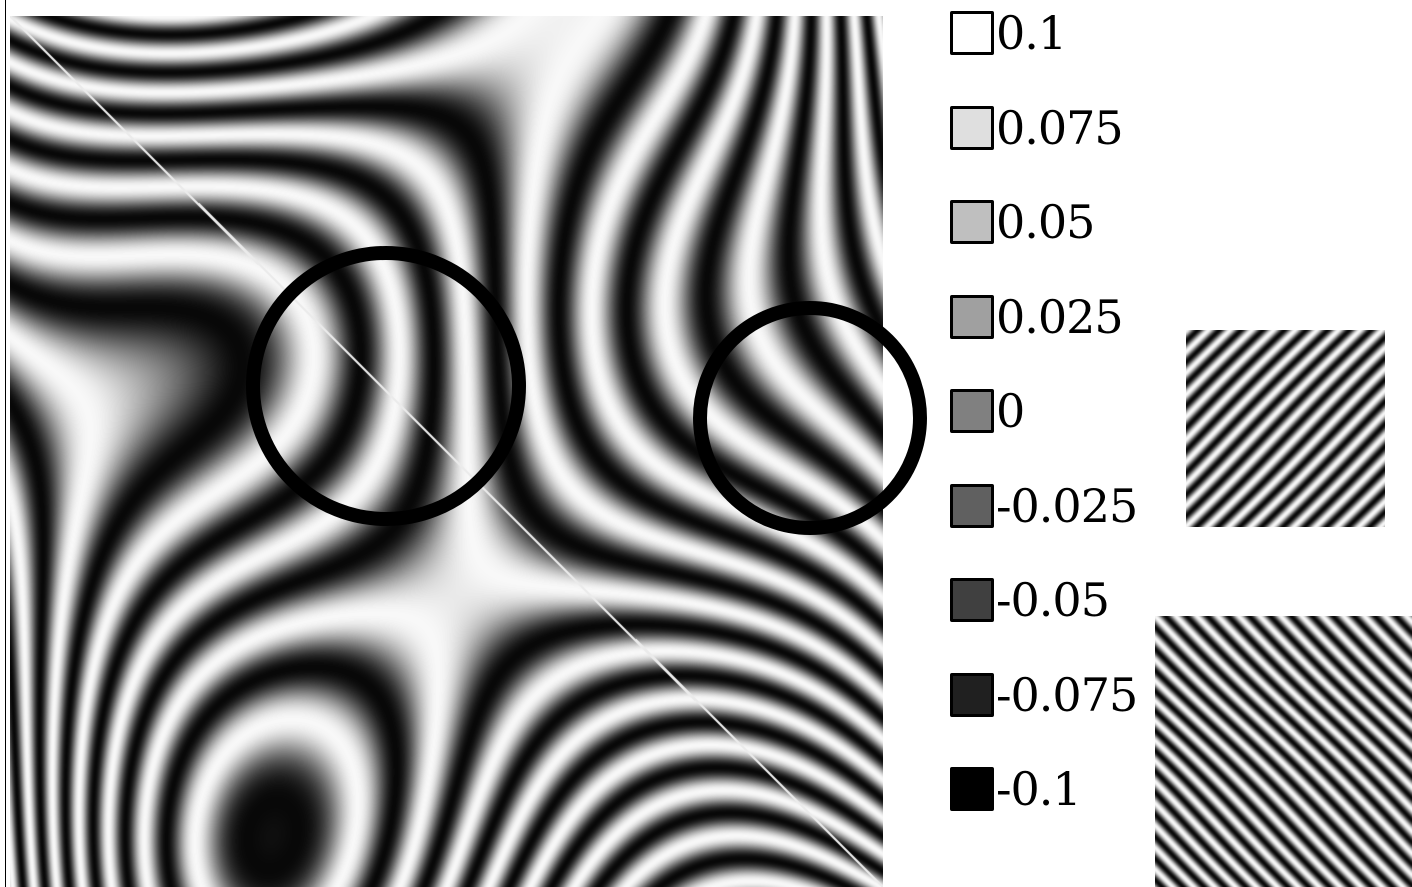  What do you see at coordinates (1285, 428) in the screenshot?
I see `zoom-inset-top` at bounding box center [1285, 428].